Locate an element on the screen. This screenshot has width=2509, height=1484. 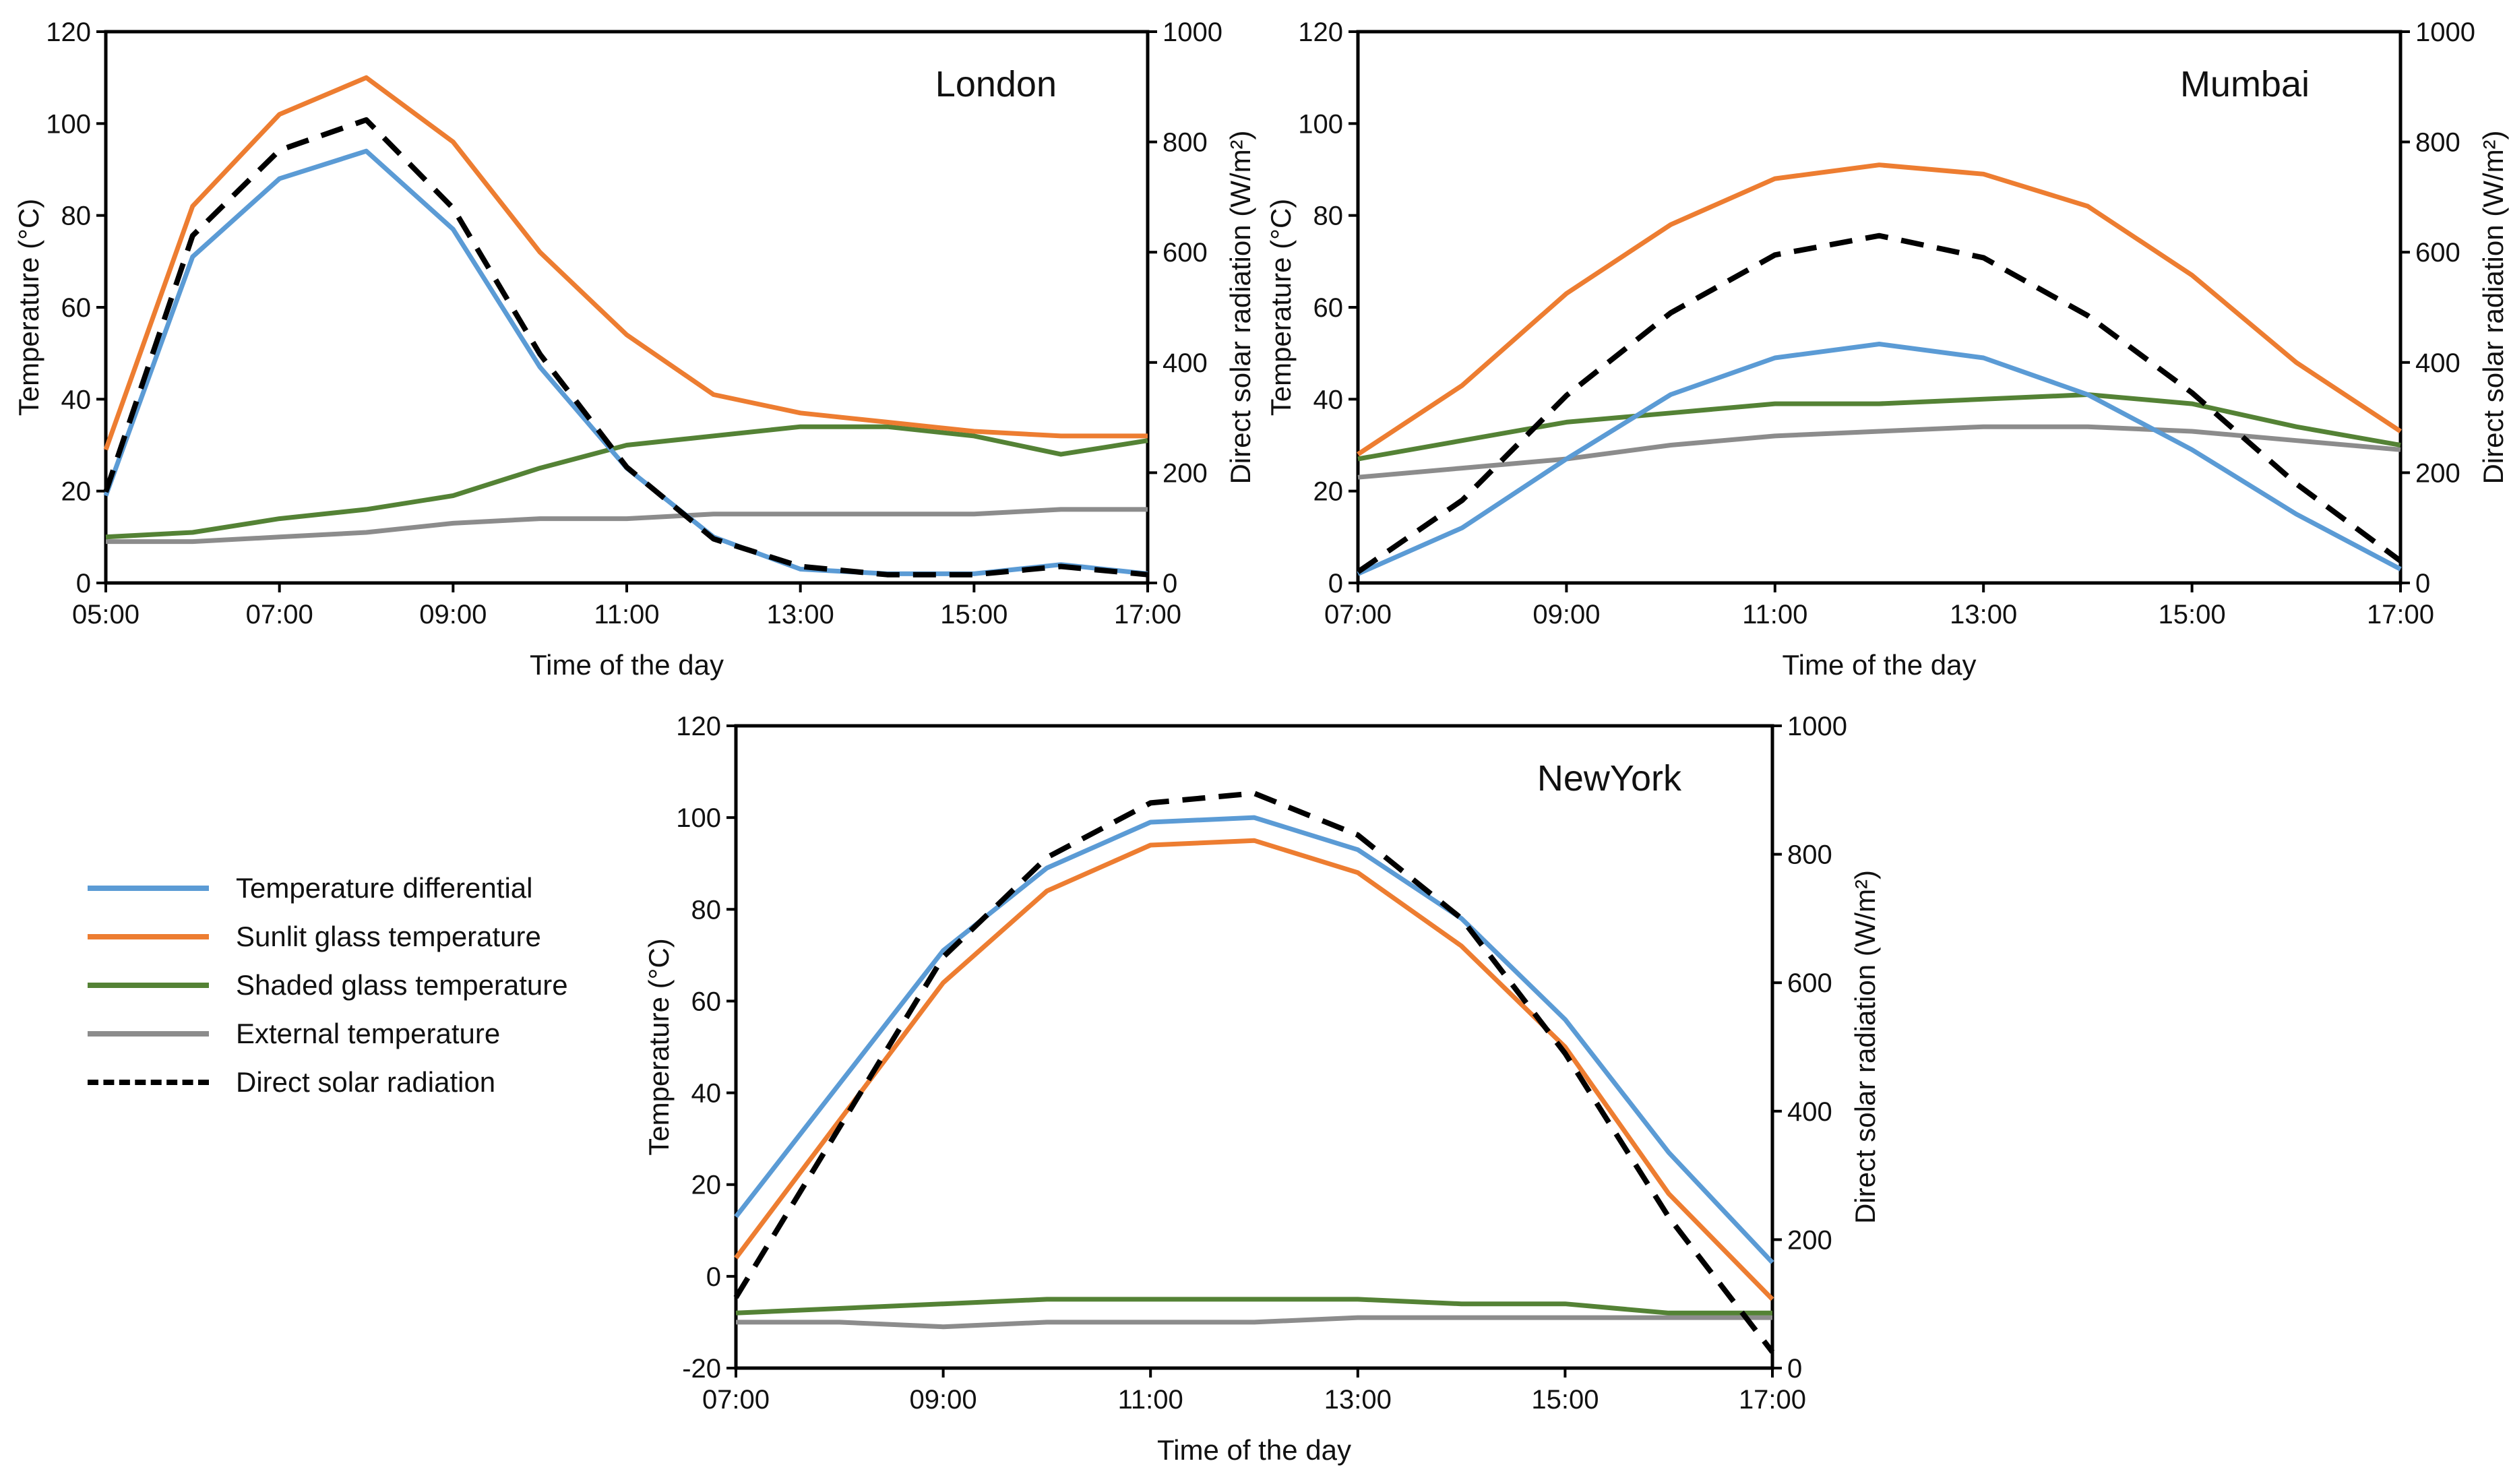
legend-item-external-temperature: External temperature is located at coordinates (344, 1034).